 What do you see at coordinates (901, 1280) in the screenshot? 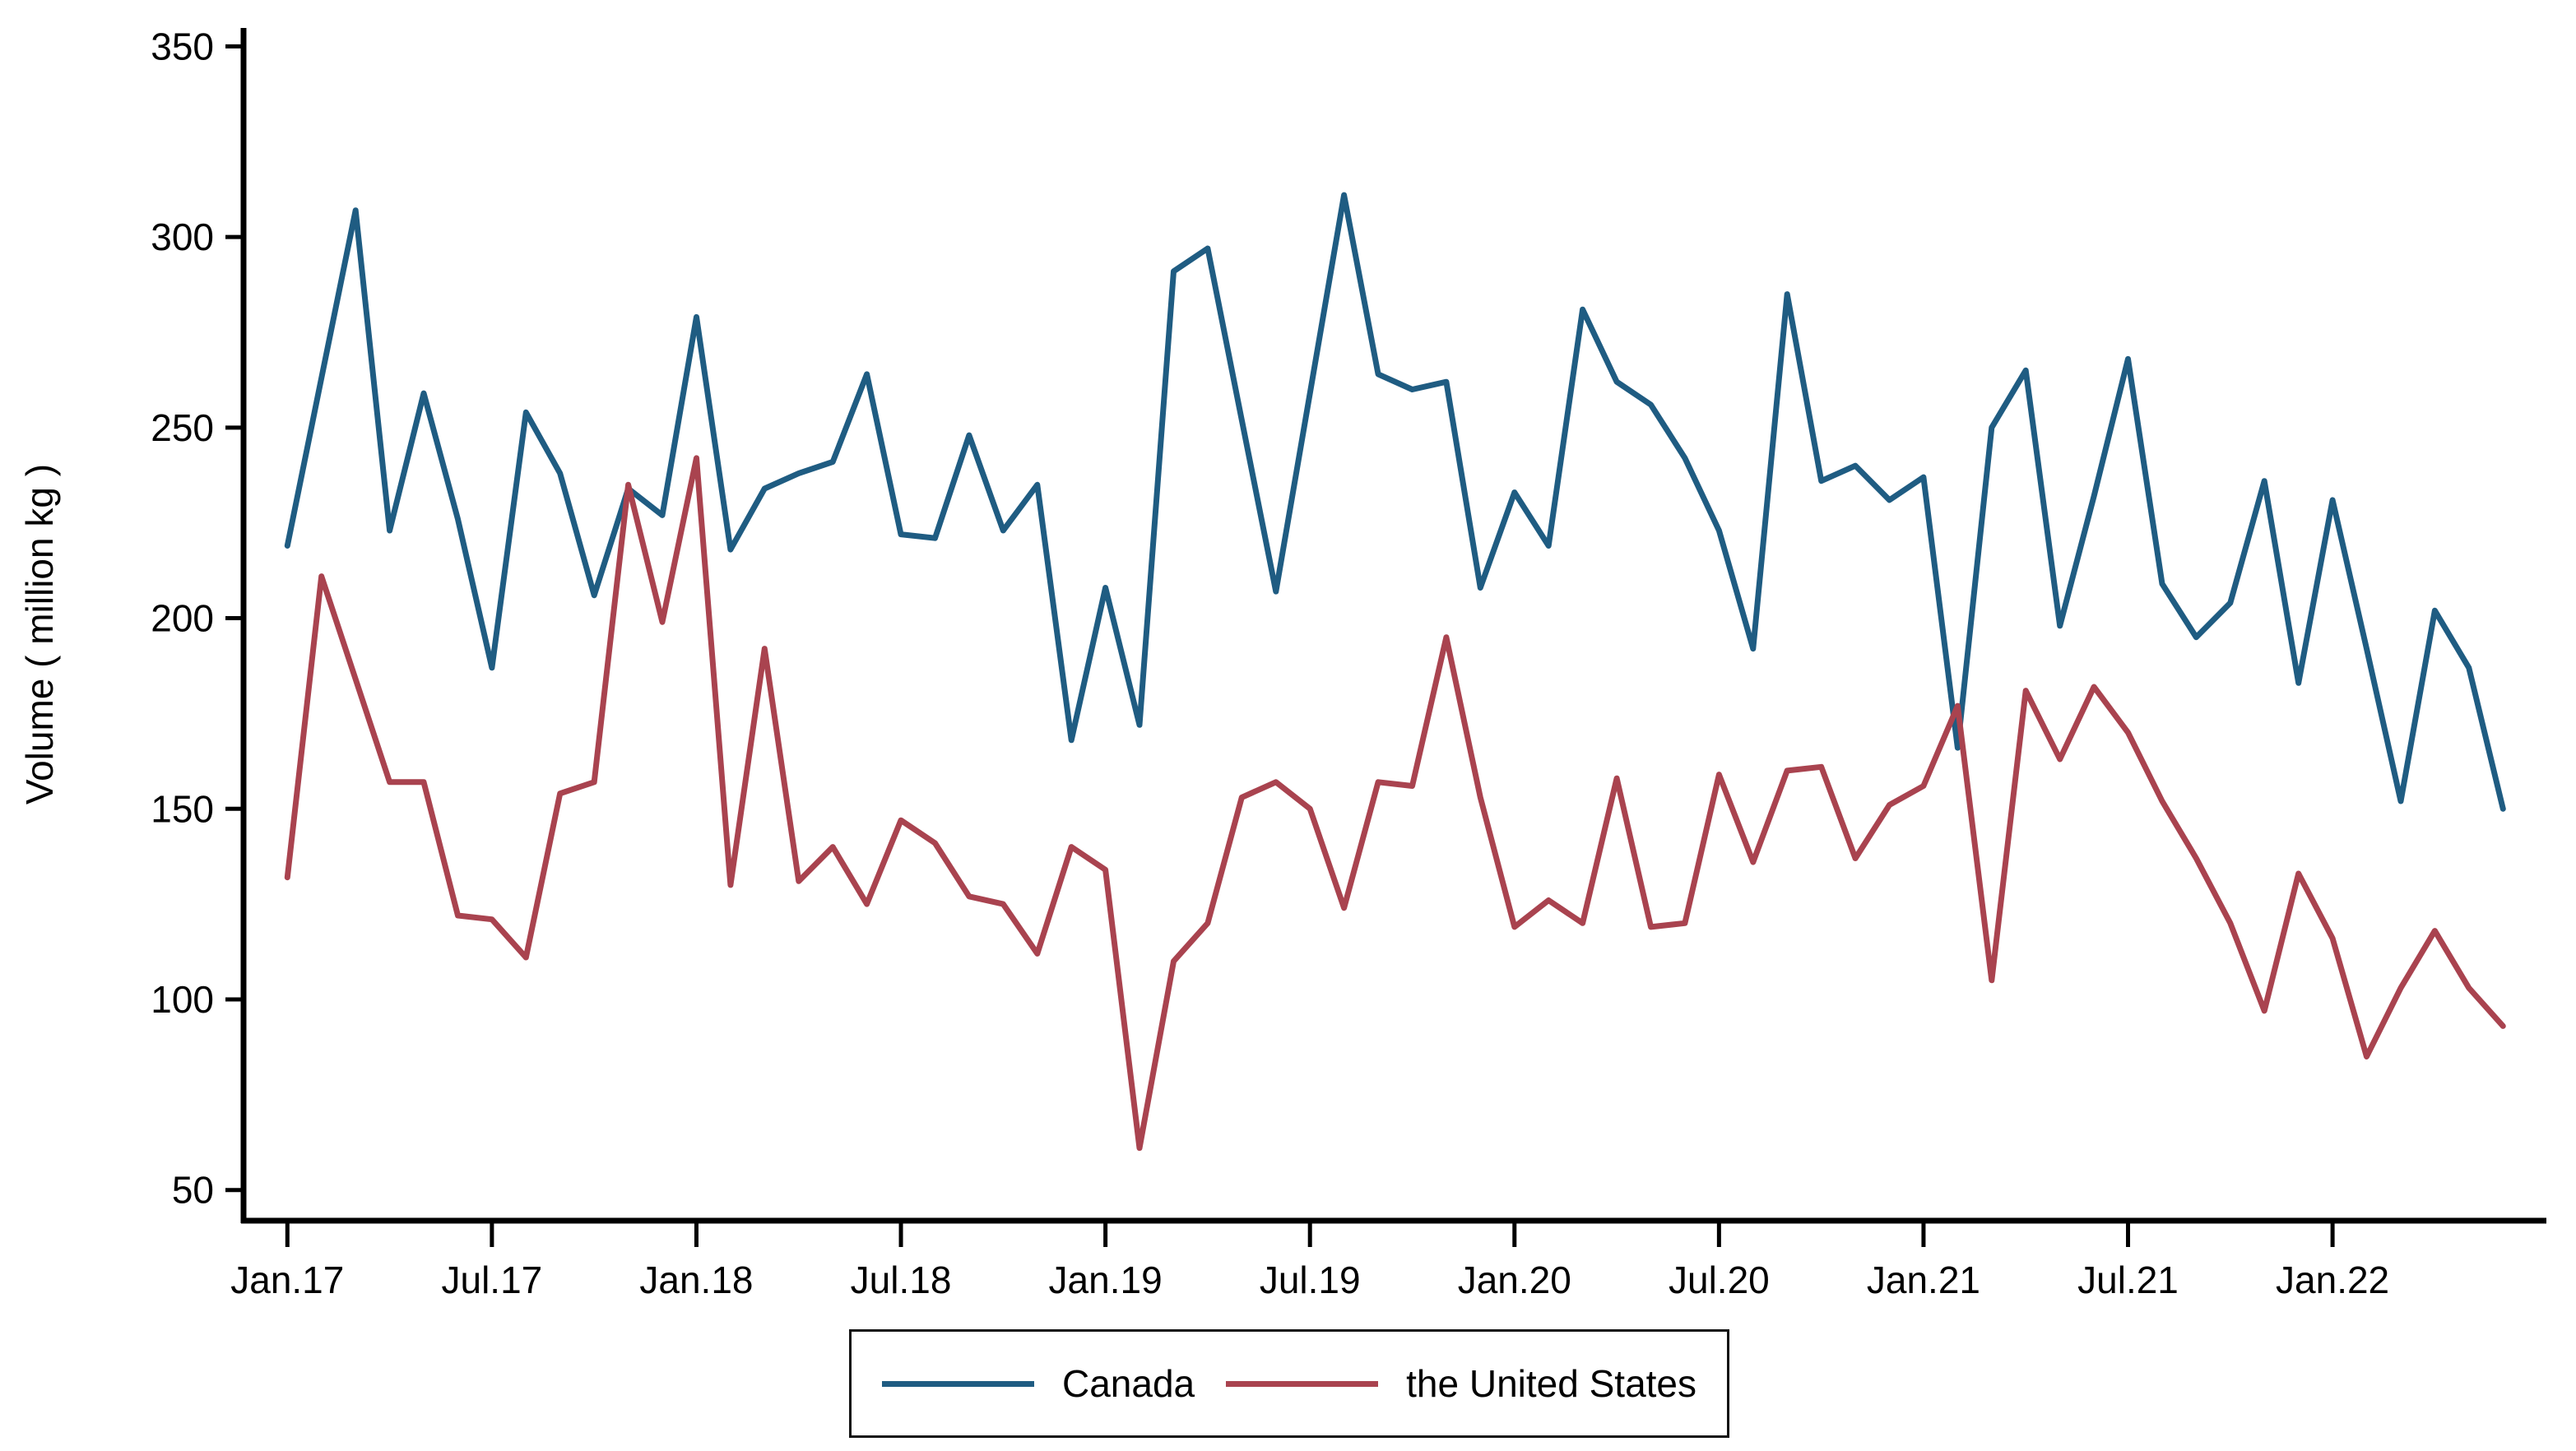
I see `x-tick-label: Jul.18` at bounding box center [901, 1280].